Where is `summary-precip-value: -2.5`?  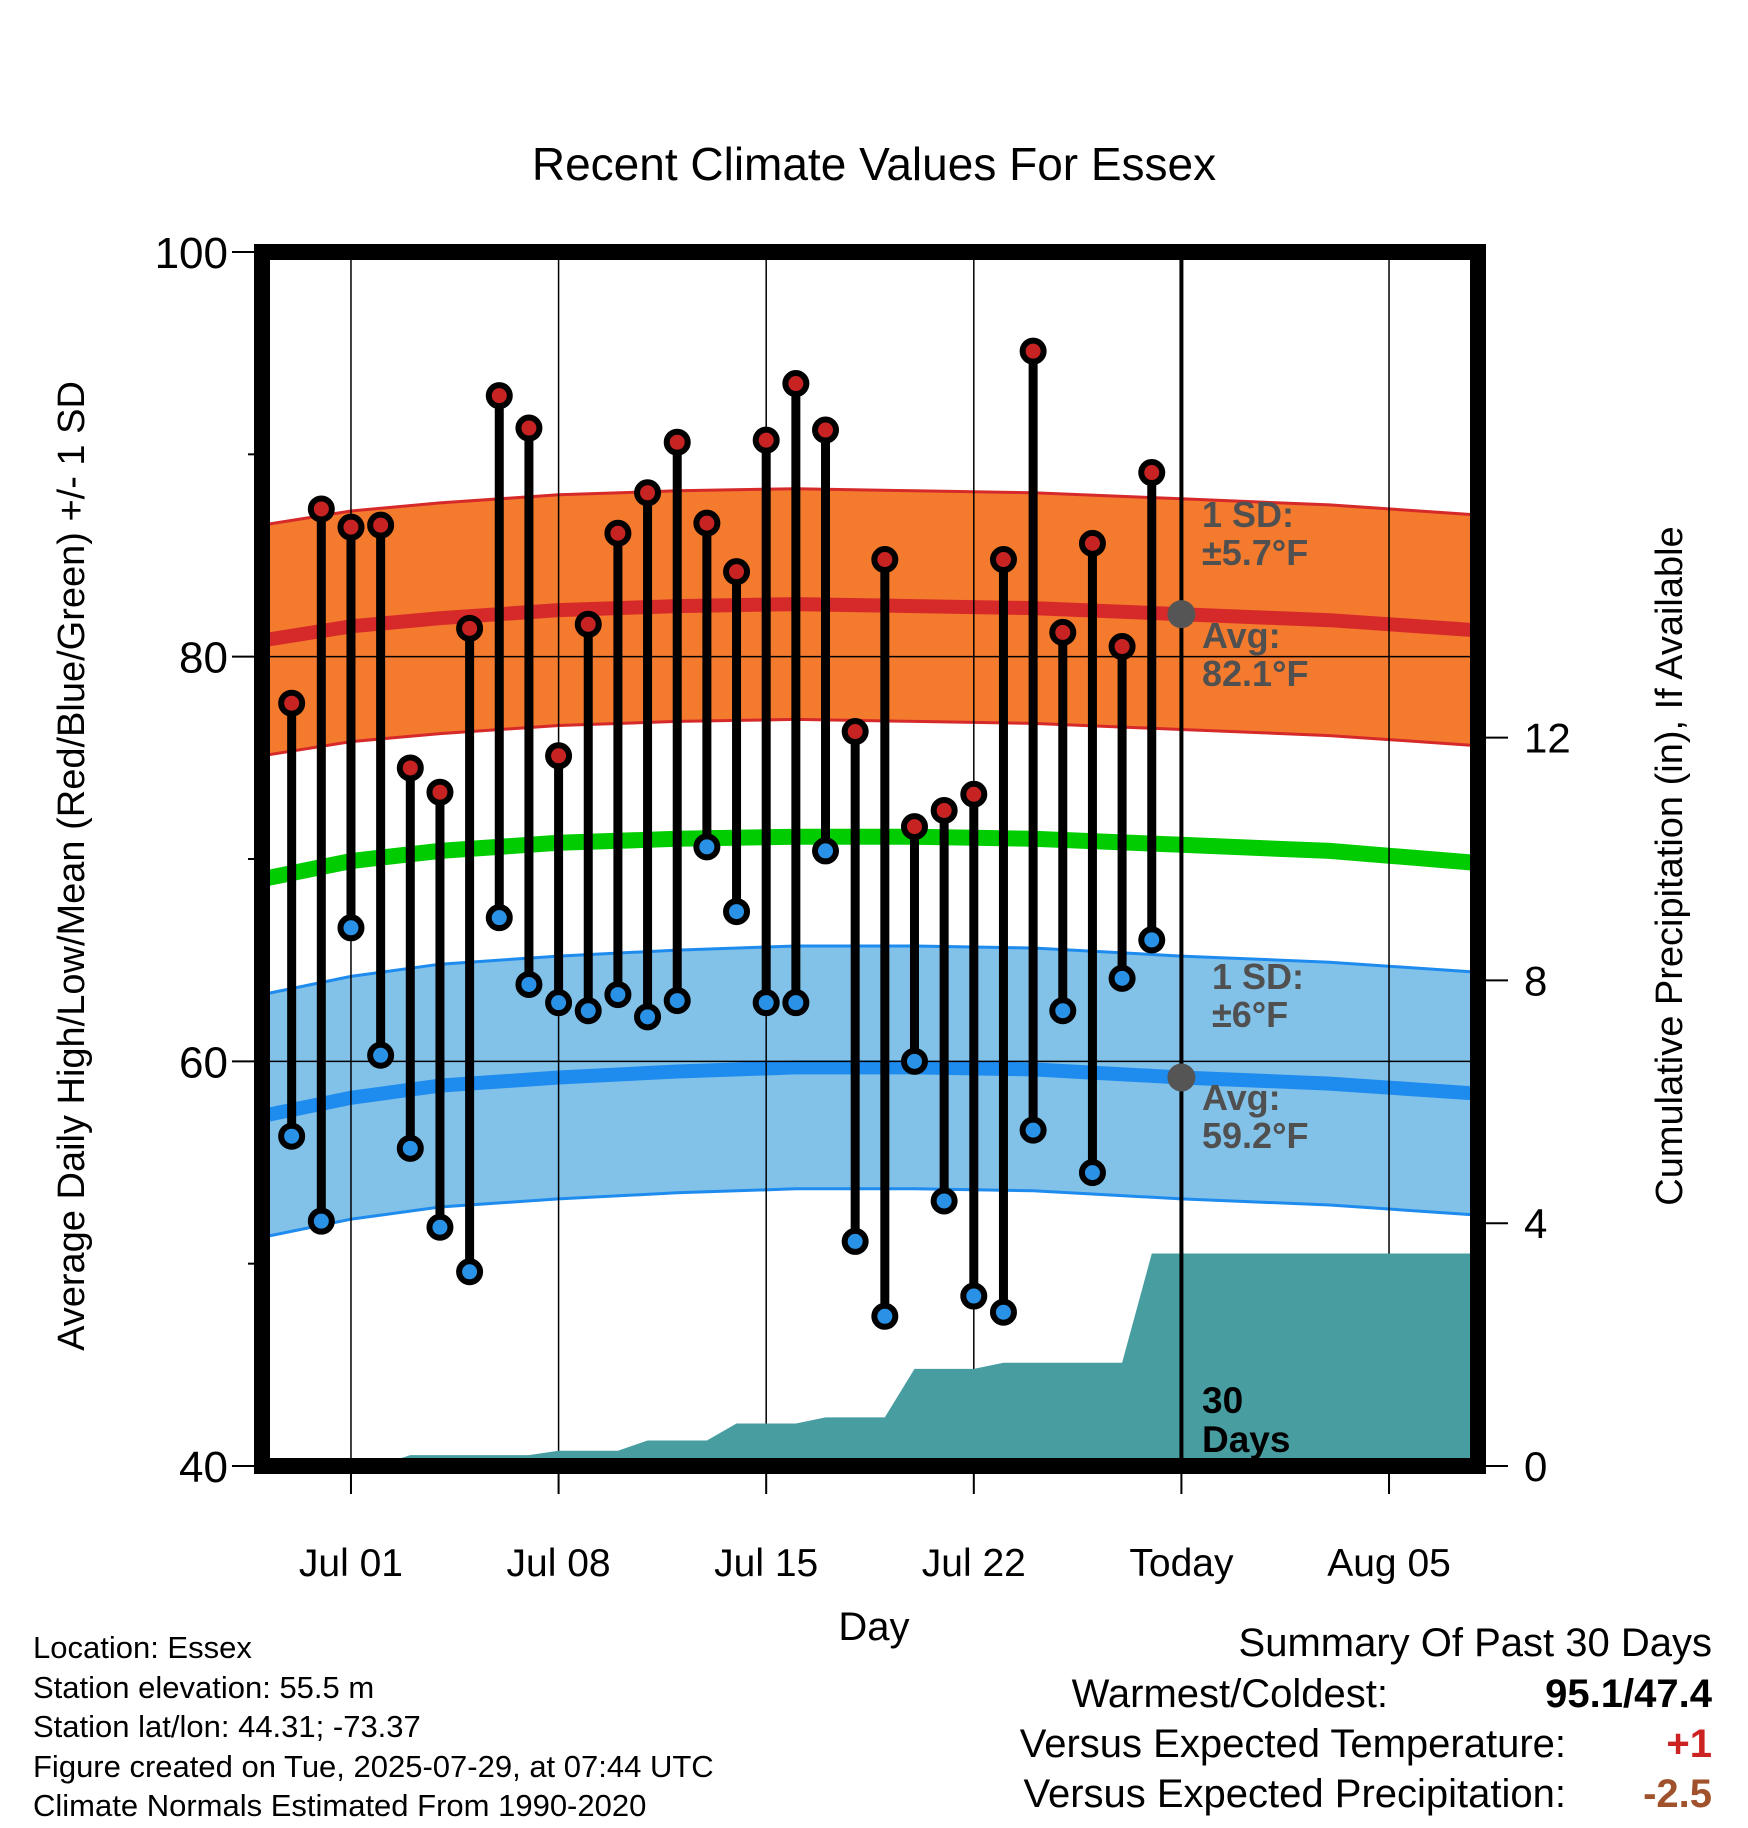 summary-precip-value: -2.5 is located at coordinates (1677, 1794).